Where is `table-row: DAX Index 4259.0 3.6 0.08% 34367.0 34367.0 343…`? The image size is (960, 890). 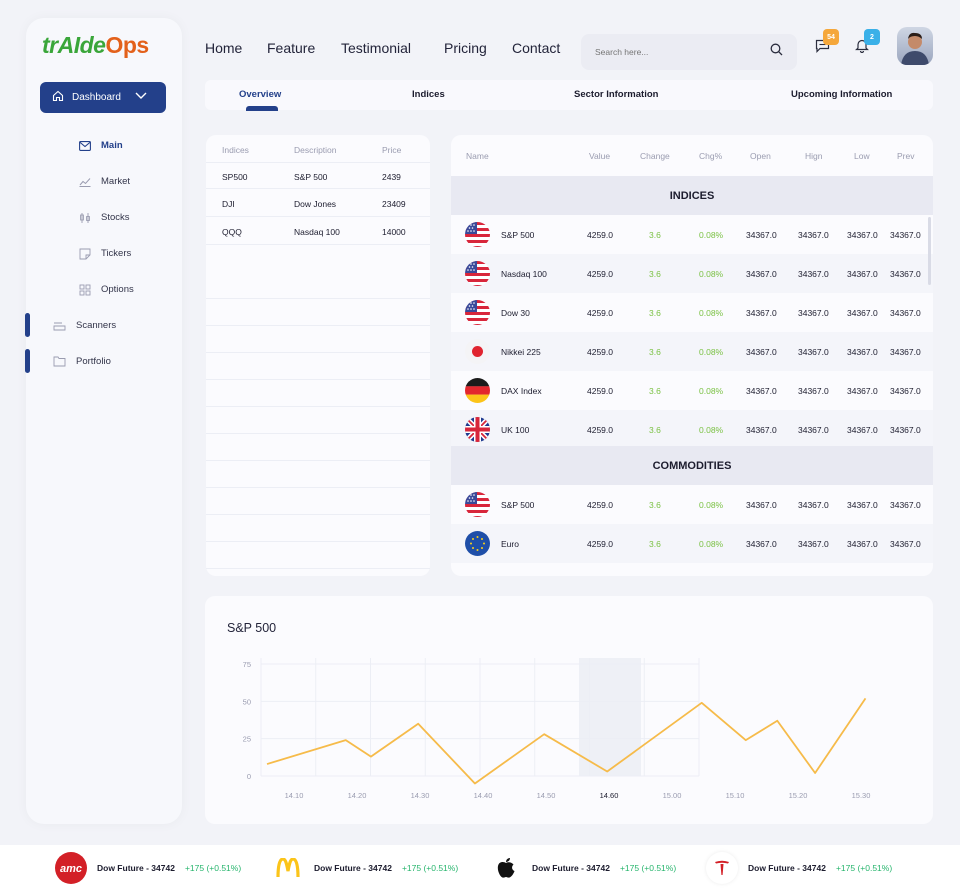
table-row: DAX Index 4259.0 3.6 0.08% 34367.0 34367.0 343… is located at coordinates (692, 390).